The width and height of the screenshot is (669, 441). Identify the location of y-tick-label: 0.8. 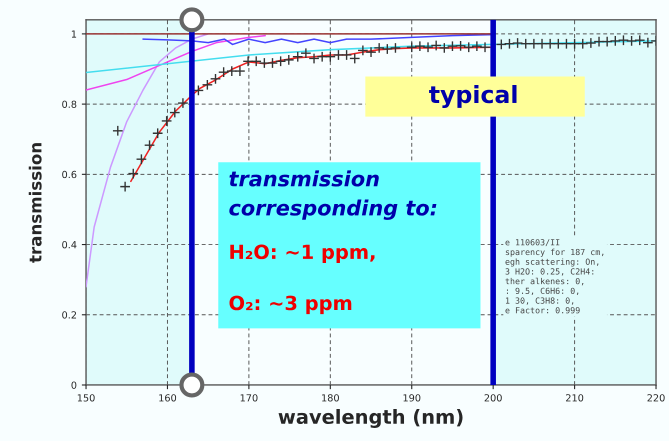
(69, 104).